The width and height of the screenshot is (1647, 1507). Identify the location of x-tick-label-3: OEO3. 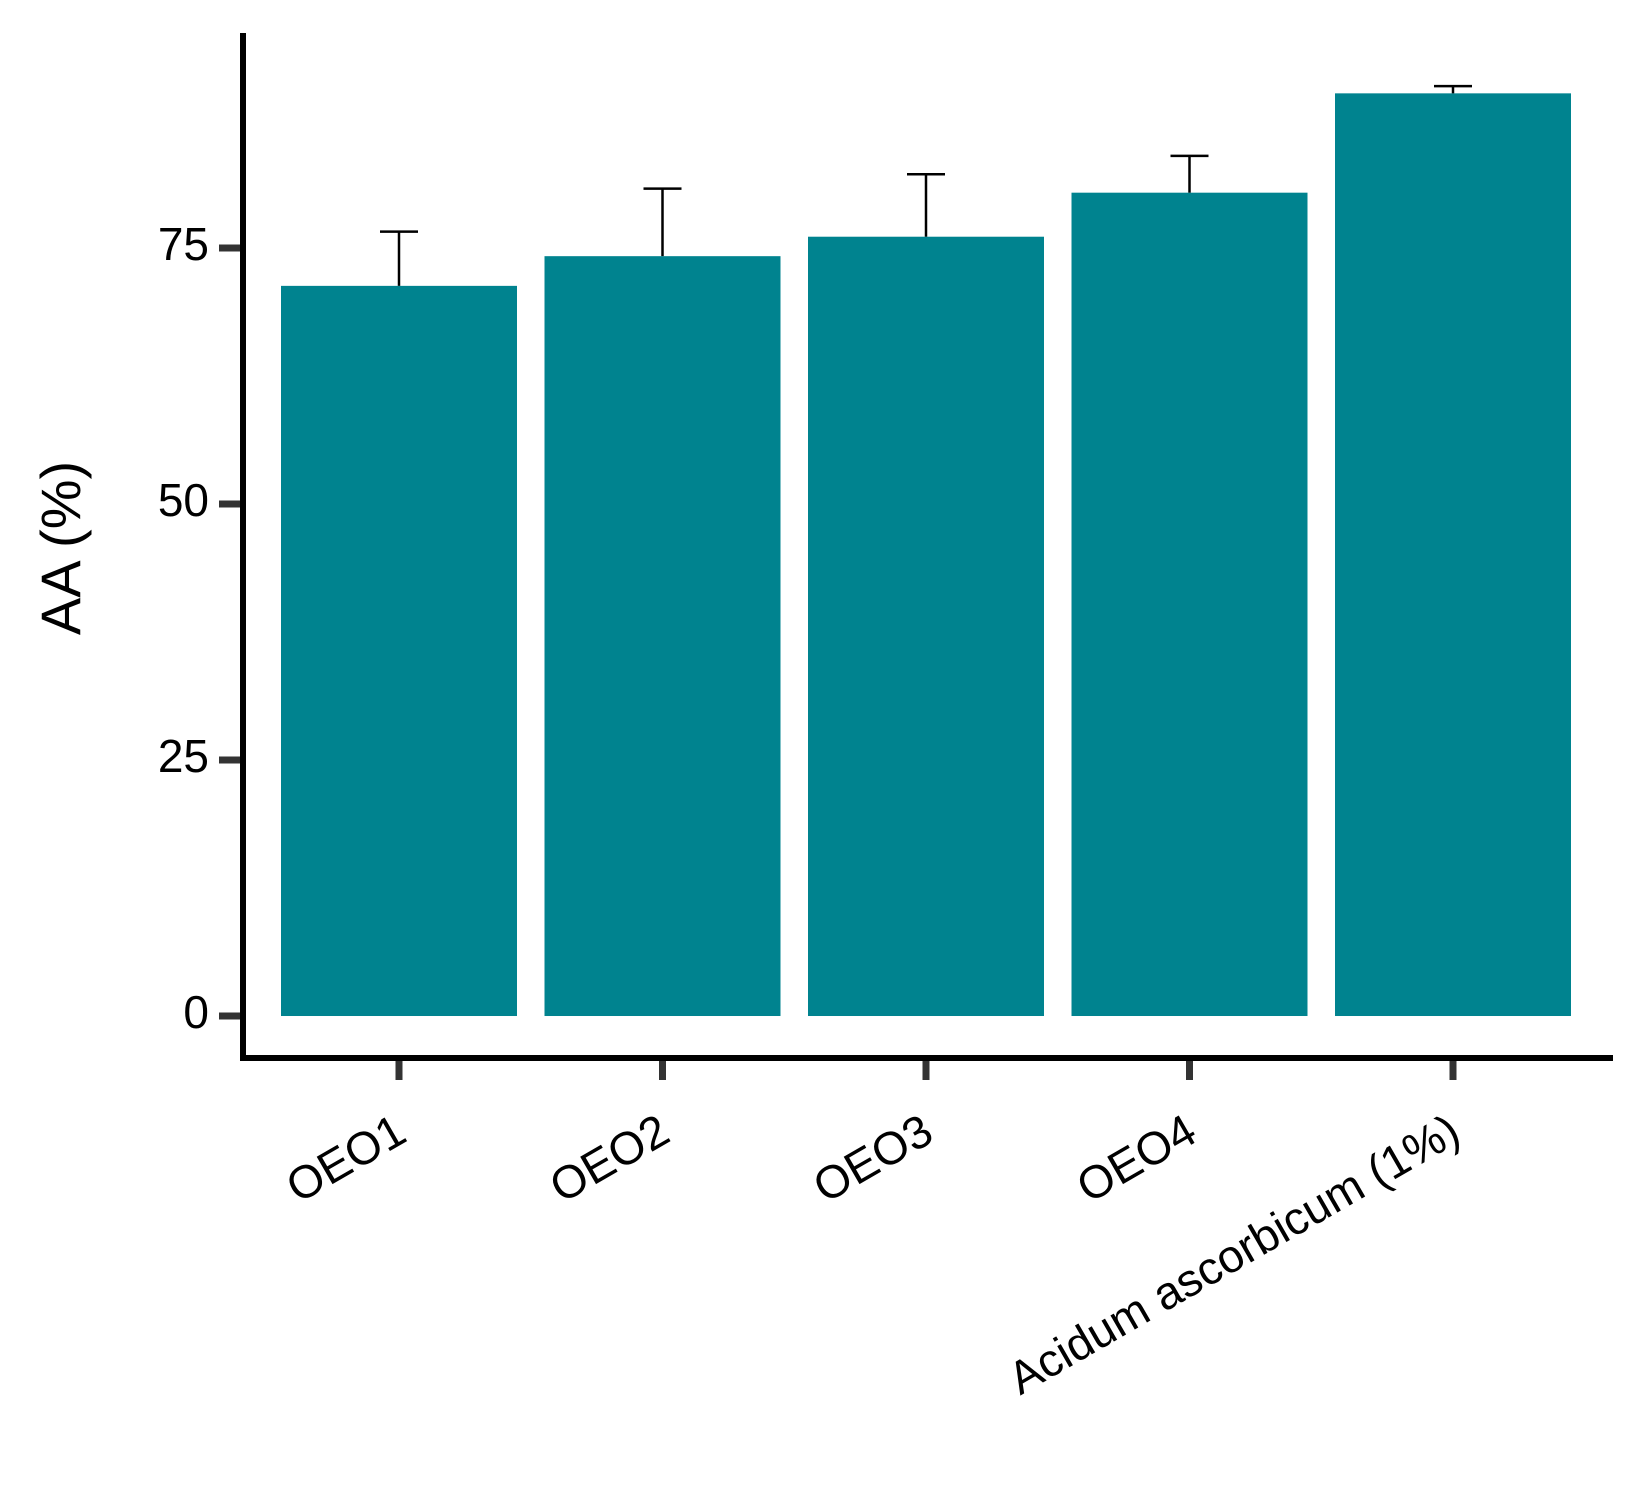
(872, 1158).